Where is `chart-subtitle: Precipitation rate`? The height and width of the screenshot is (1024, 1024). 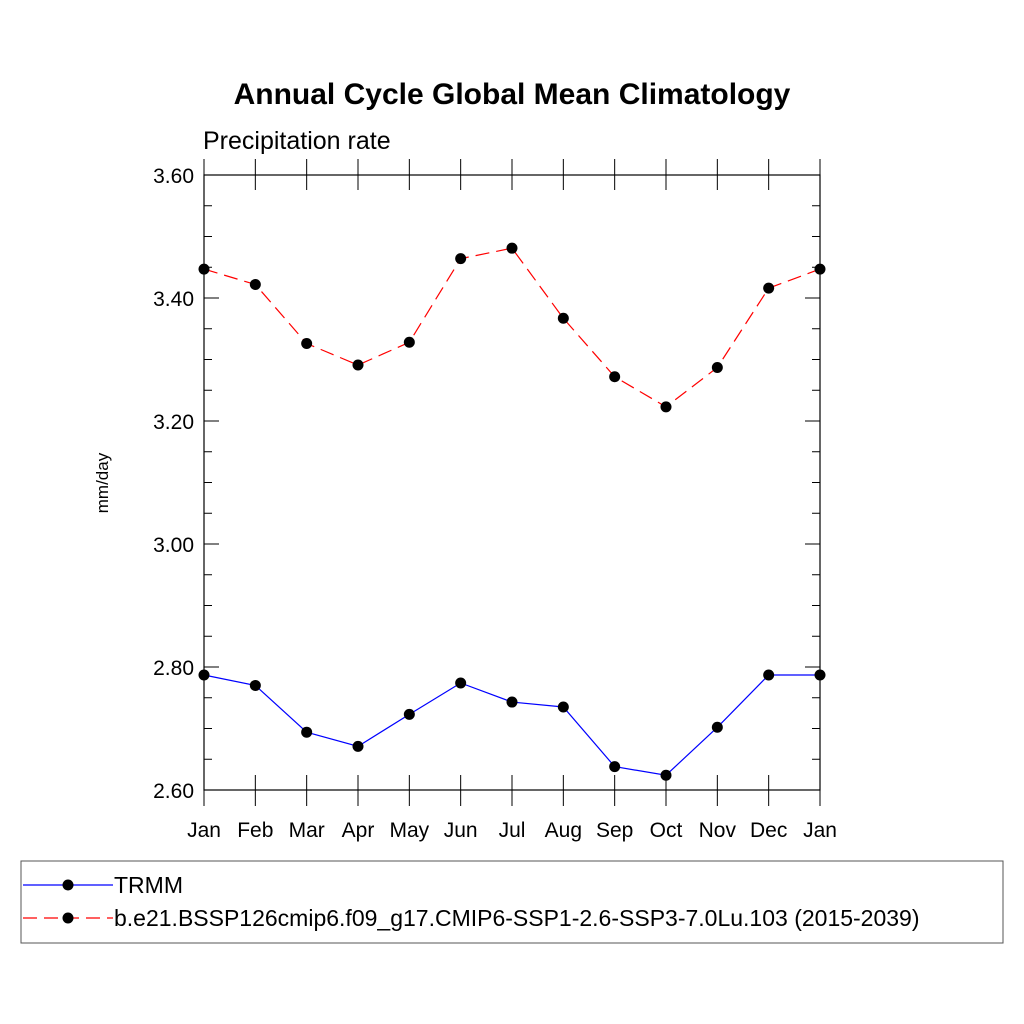 chart-subtitle: Precipitation rate is located at coordinates (297, 141).